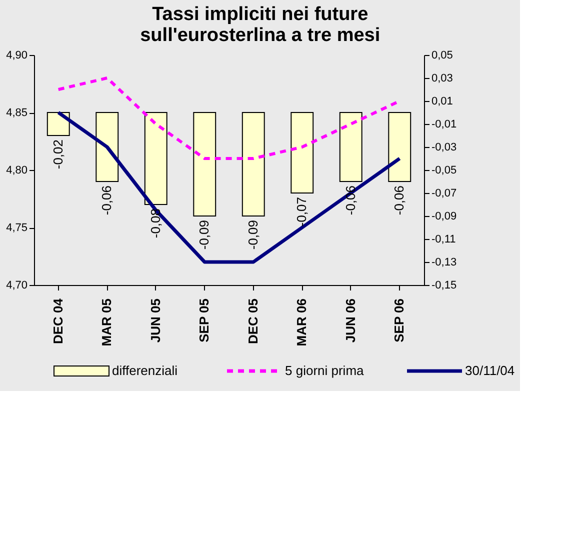 The height and width of the screenshot is (534, 563). Describe the element at coordinates (252, 321) in the screenshot. I see `x-tick-label: DEC 05` at that location.